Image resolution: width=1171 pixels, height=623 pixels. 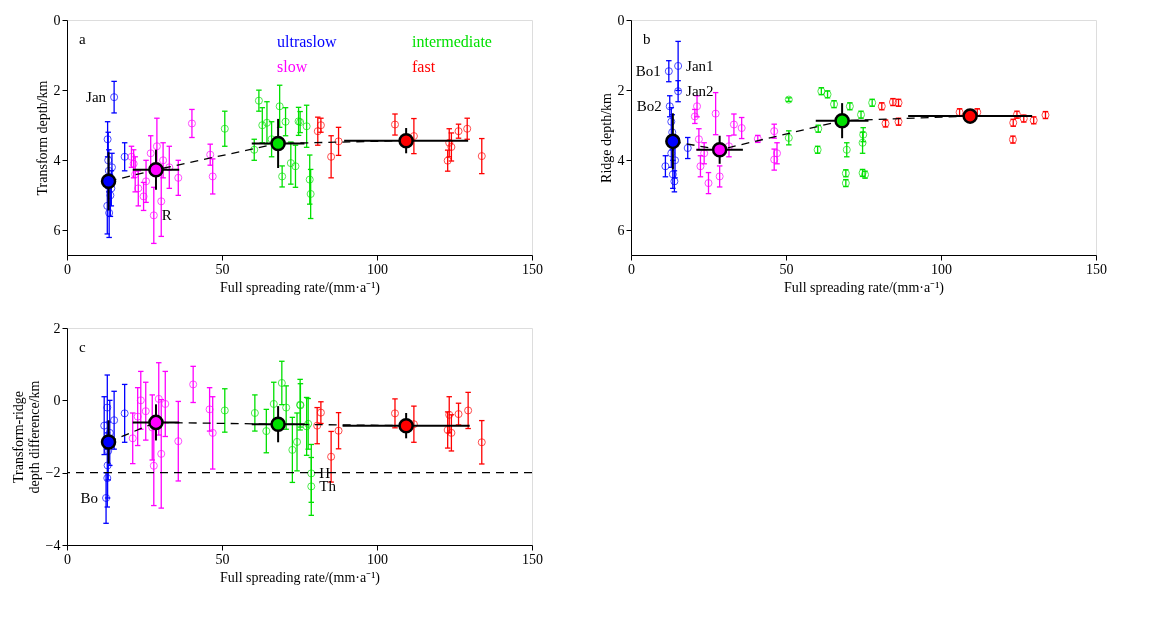 I want to click on annotation: R, so click(x=166, y=215).